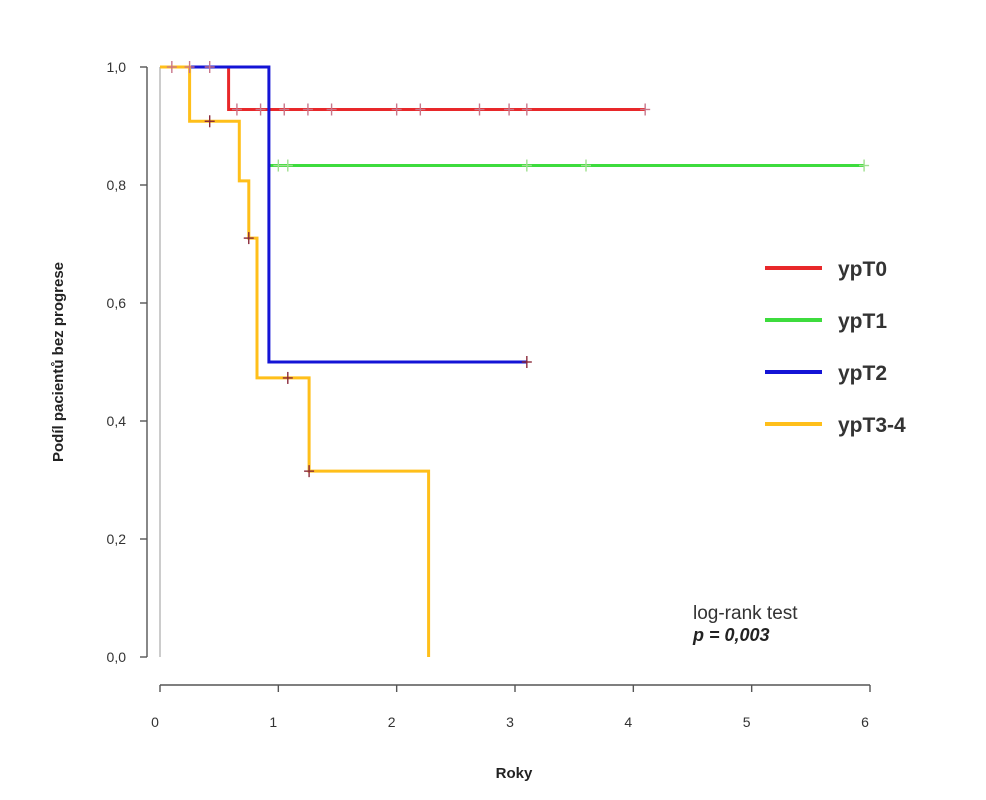 The height and width of the screenshot is (800, 986). What do you see at coordinates (865, 722) in the screenshot?
I see `x-tick-label: 6` at bounding box center [865, 722].